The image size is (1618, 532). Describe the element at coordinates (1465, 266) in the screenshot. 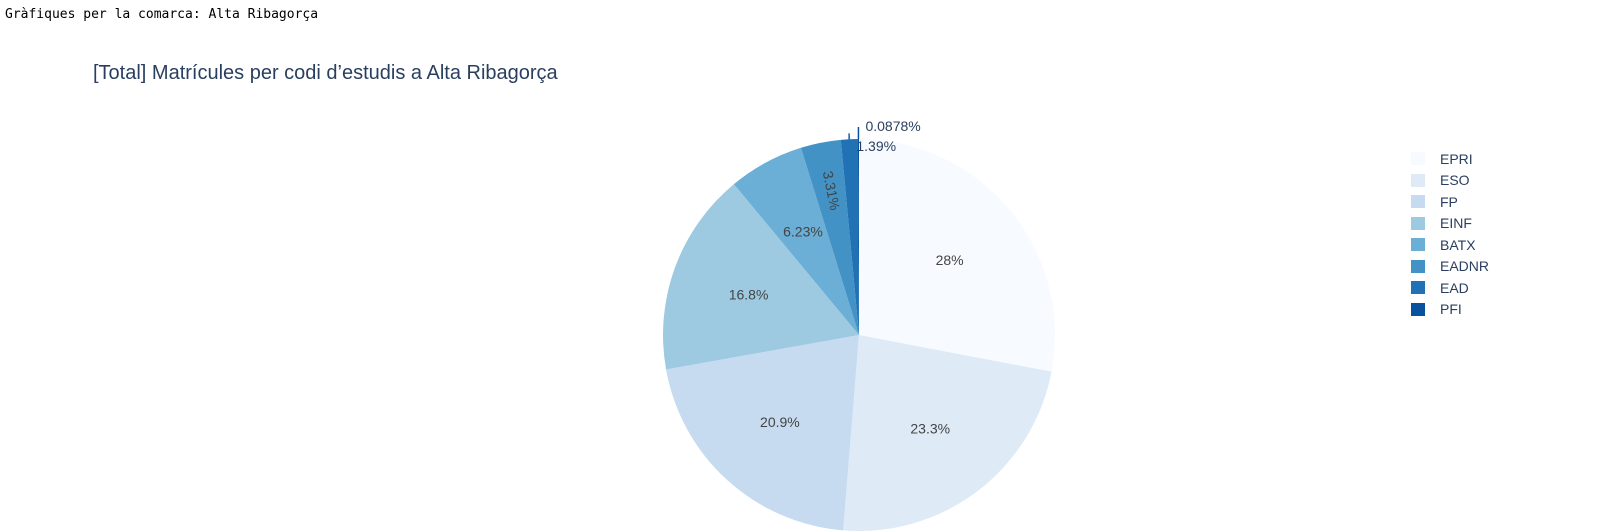

I see `legend-label: EADNR` at that location.